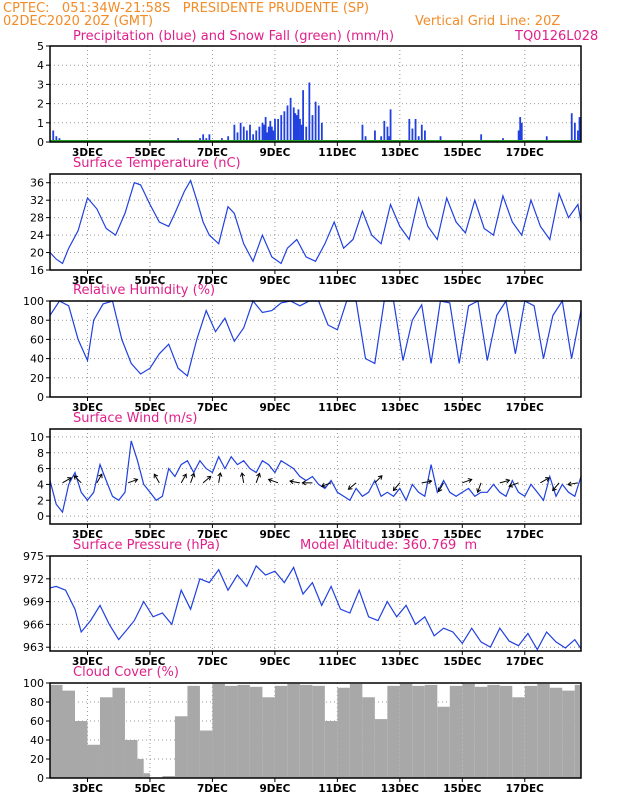 The image size is (618, 800). I want to click on temp-ytick-label-0: 16, so click(37, 270).